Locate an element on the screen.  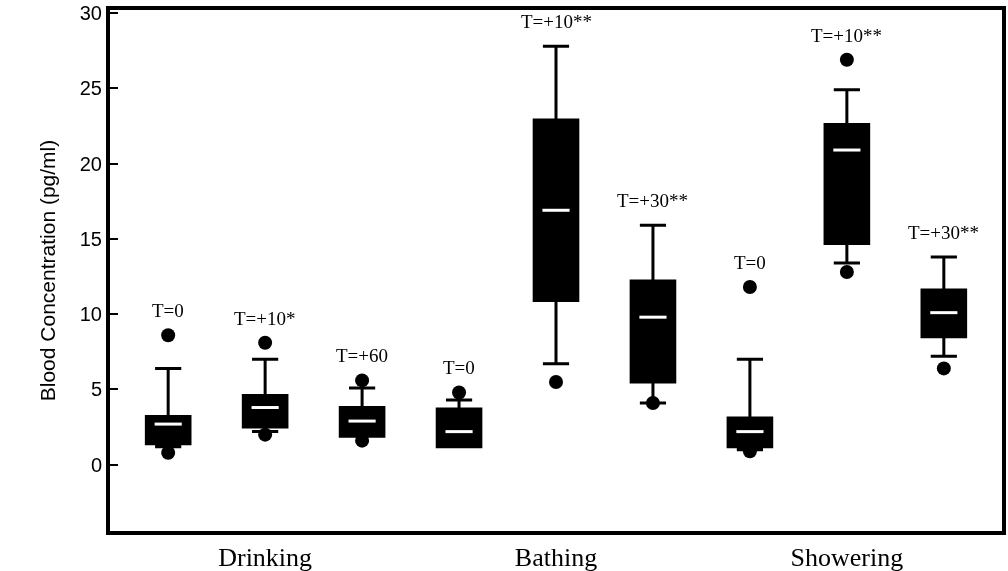
y-tick-label: 15 is located at coordinates (90, 238).